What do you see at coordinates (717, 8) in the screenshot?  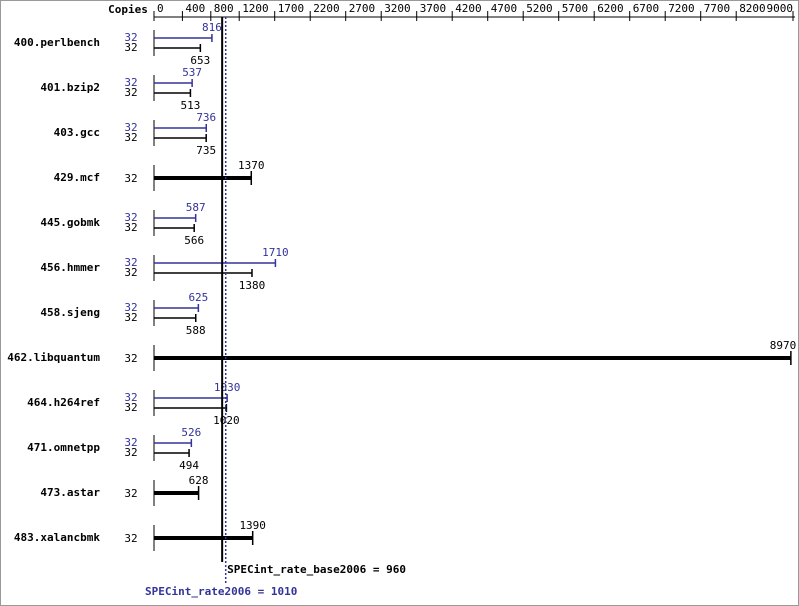 I see `x-tick-label: 7700` at bounding box center [717, 8].